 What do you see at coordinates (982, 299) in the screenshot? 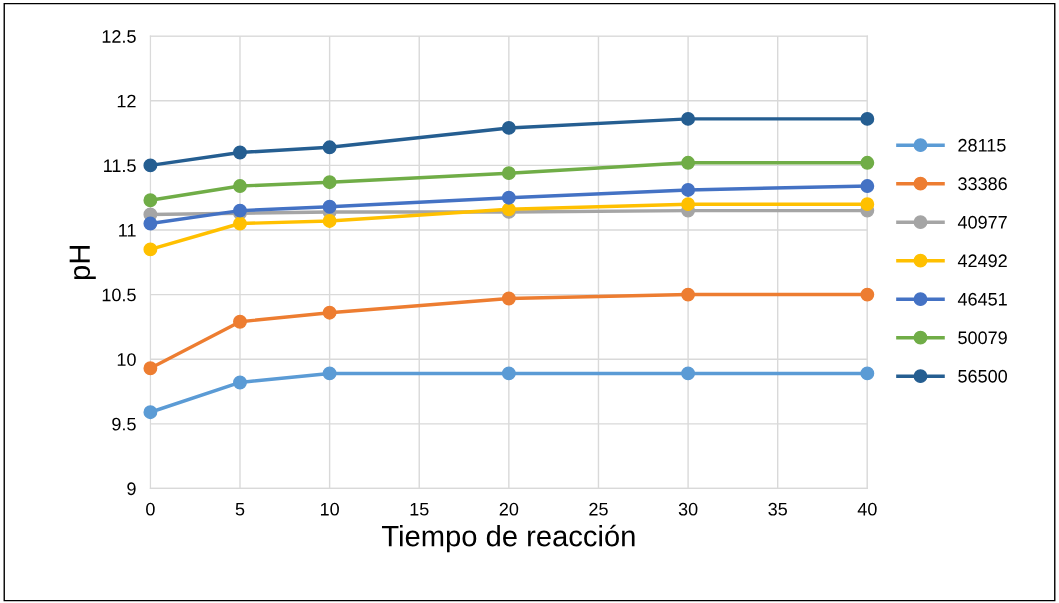
I see `legend-label: 46451` at bounding box center [982, 299].